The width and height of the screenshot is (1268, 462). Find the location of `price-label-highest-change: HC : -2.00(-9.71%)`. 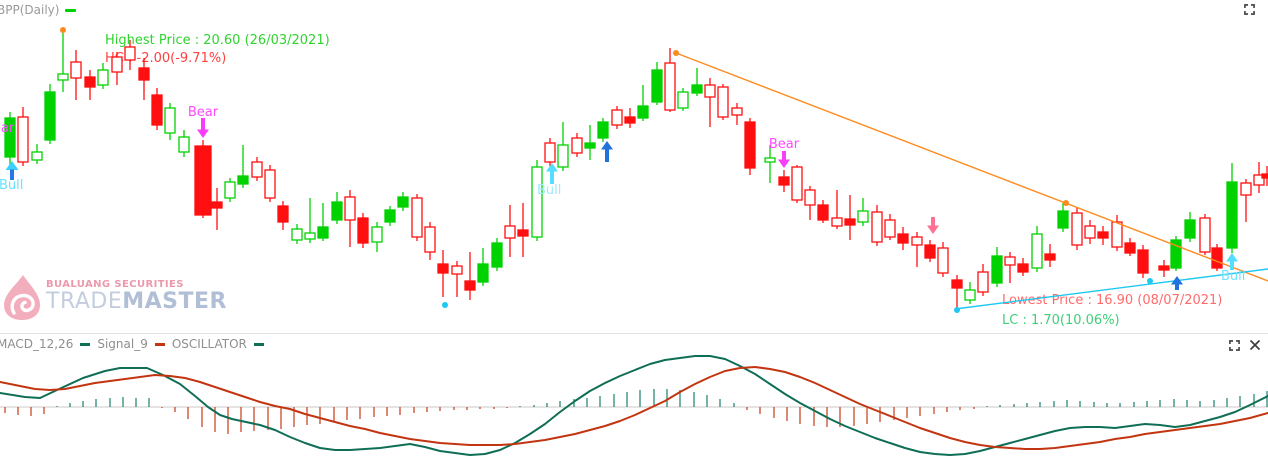

price-label-highest-change: HC : -2.00(-9.71%) is located at coordinates (165, 58).